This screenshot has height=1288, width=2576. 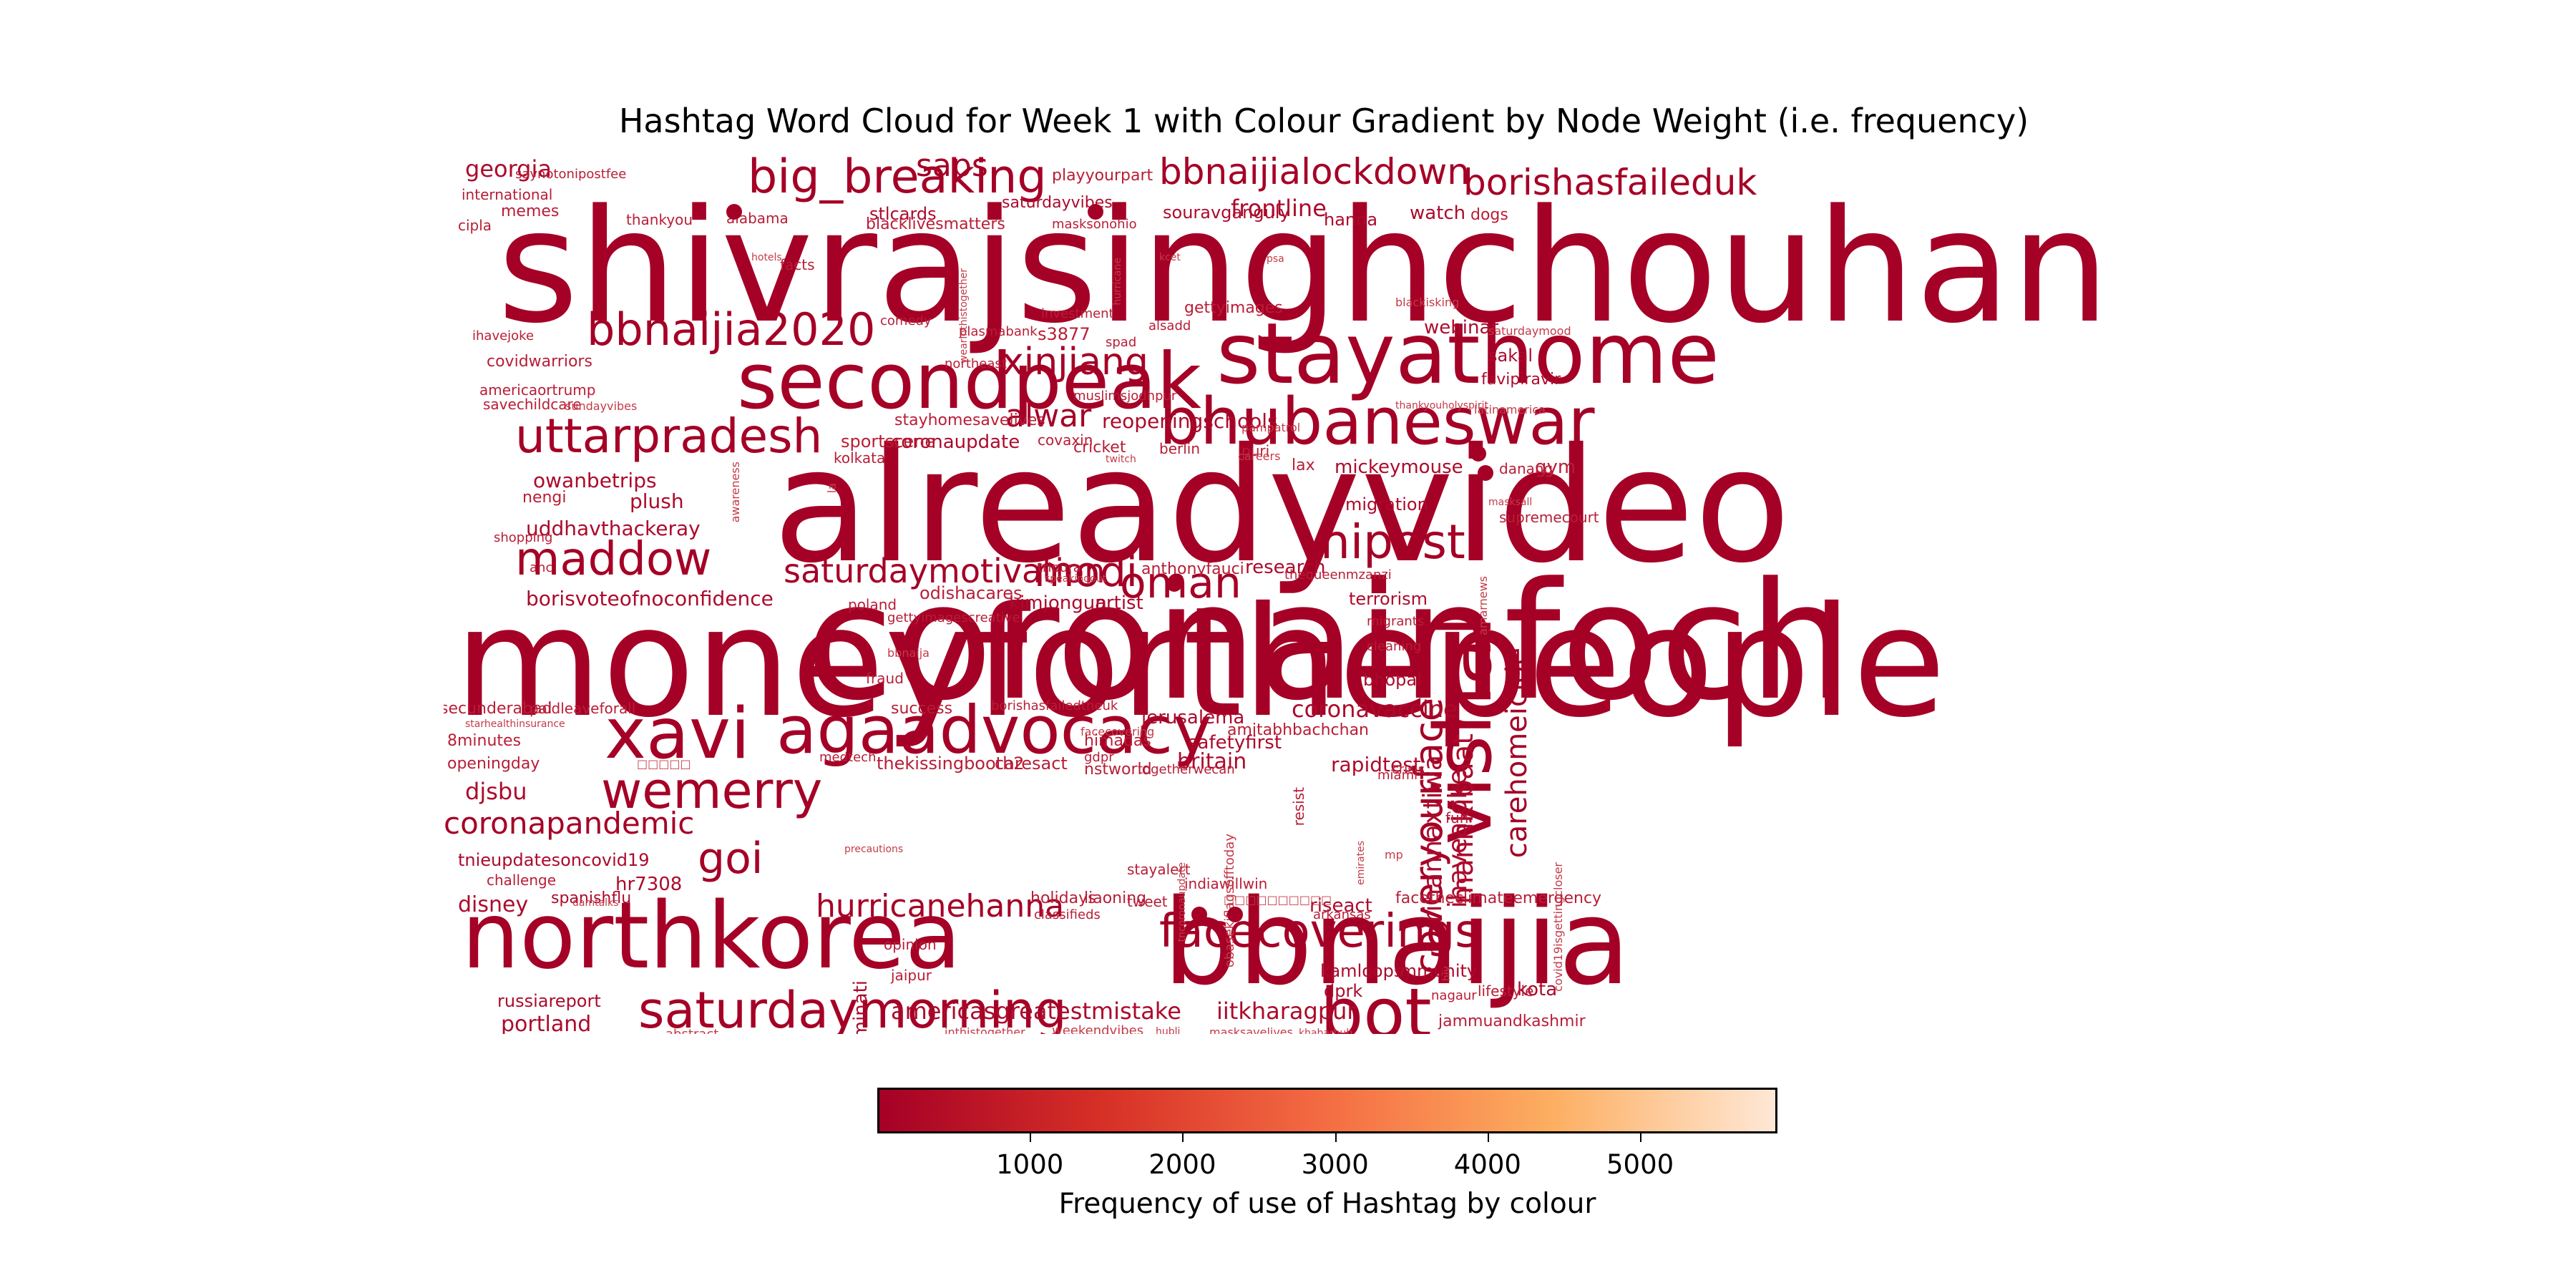 I want to click on word-125: covaxin, so click(x=1065, y=440).